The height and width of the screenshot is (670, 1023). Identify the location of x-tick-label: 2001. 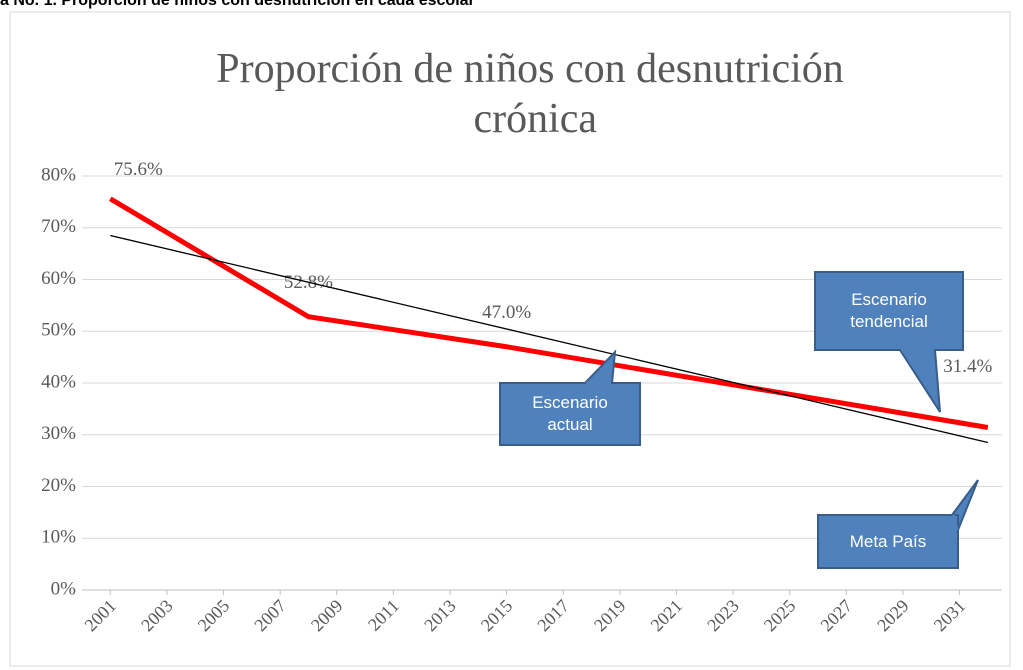
(100, 616).